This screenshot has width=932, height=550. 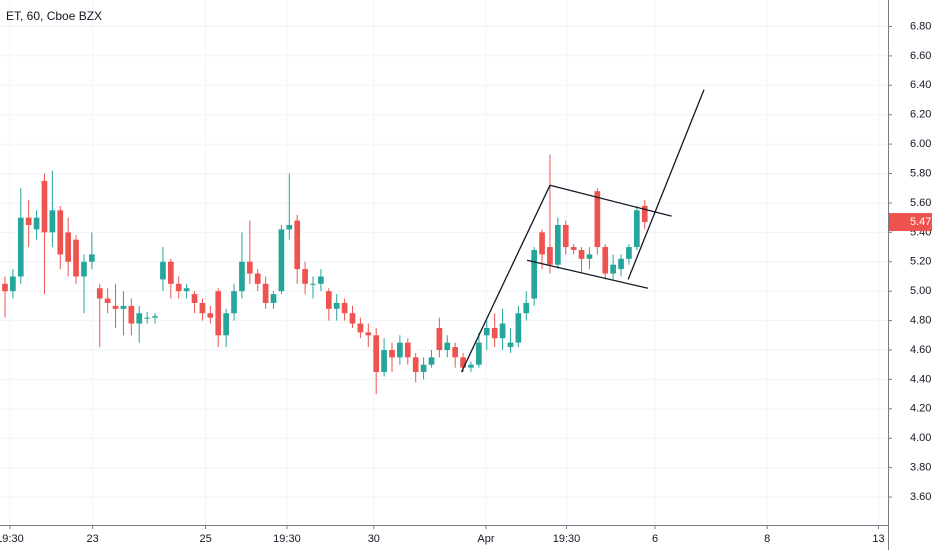 I want to click on y-tick-label: 6.60, so click(x=920, y=56).